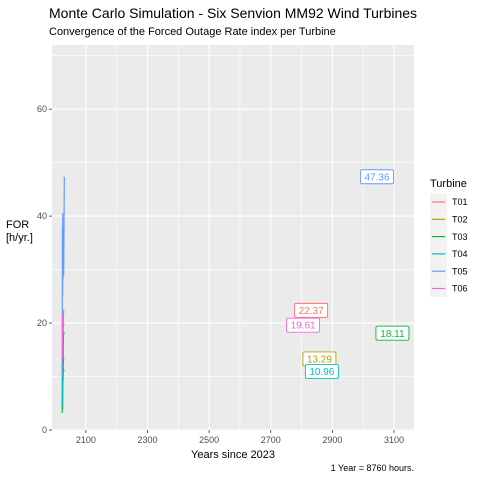  I want to click on legend-label-t06: T06, so click(460, 289).